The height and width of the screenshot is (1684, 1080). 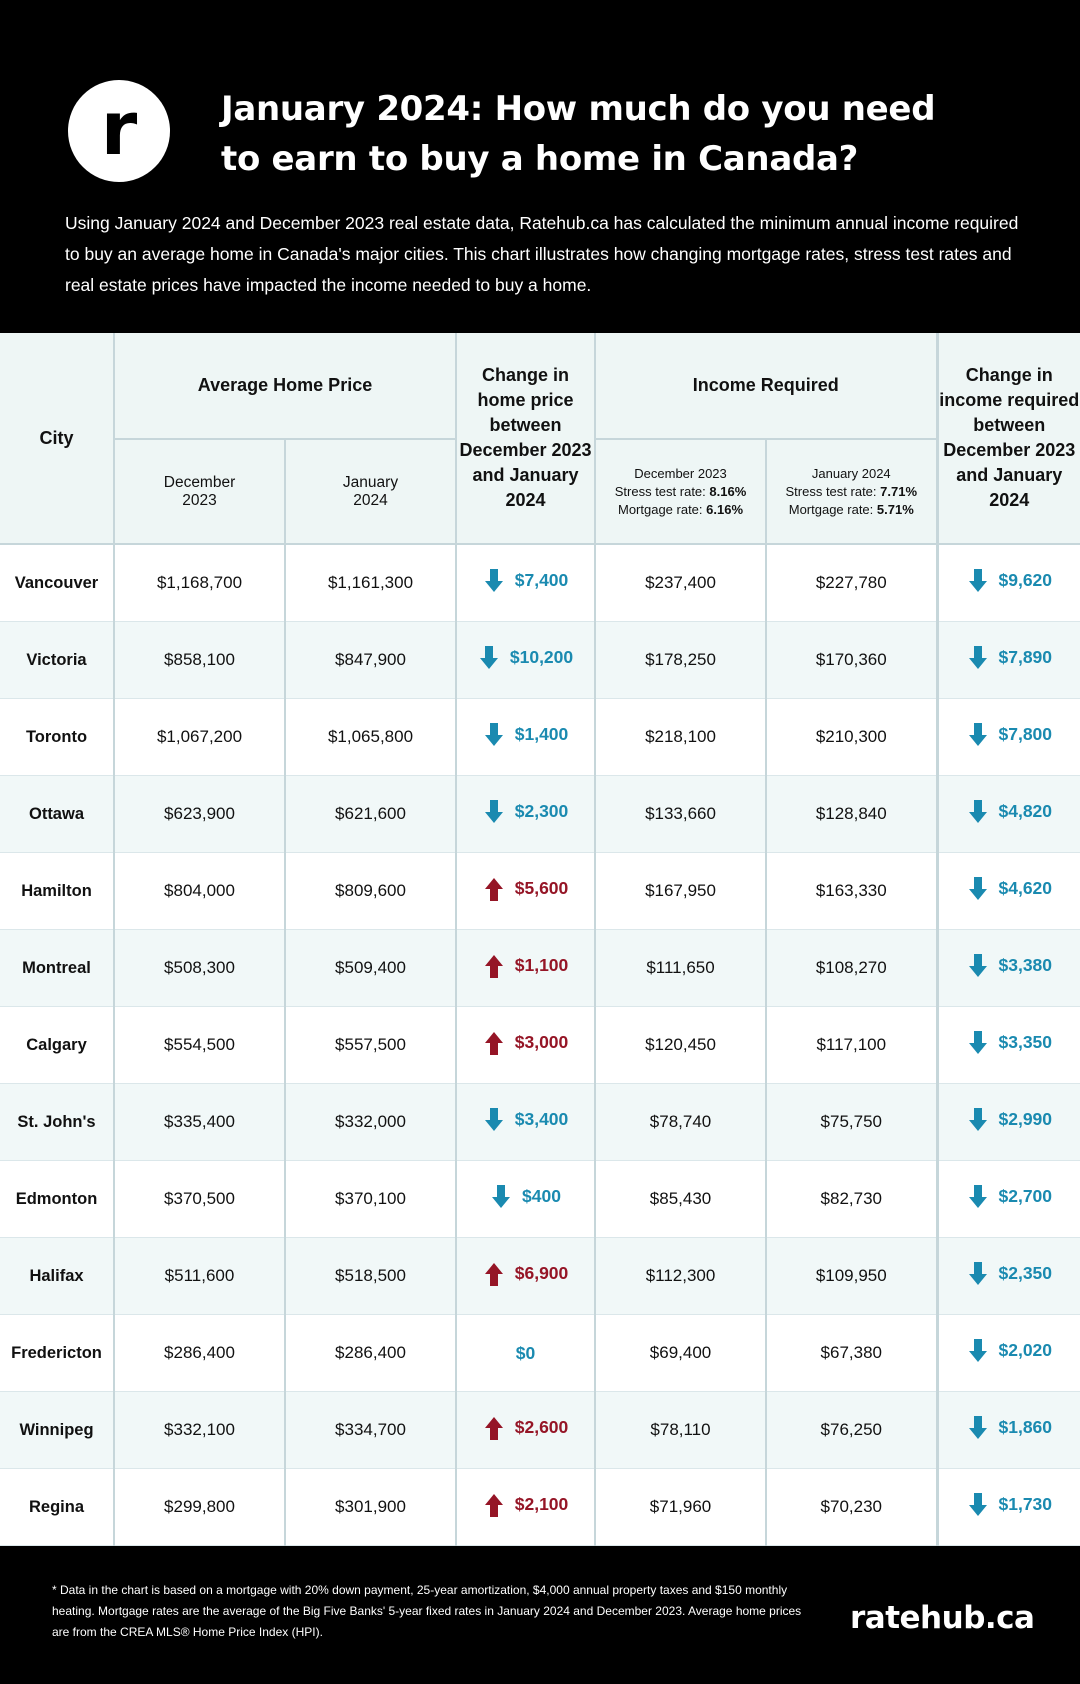 What do you see at coordinates (1025, 657) in the screenshot?
I see `income-change-value: $7,890` at bounding box center [1025, 657].